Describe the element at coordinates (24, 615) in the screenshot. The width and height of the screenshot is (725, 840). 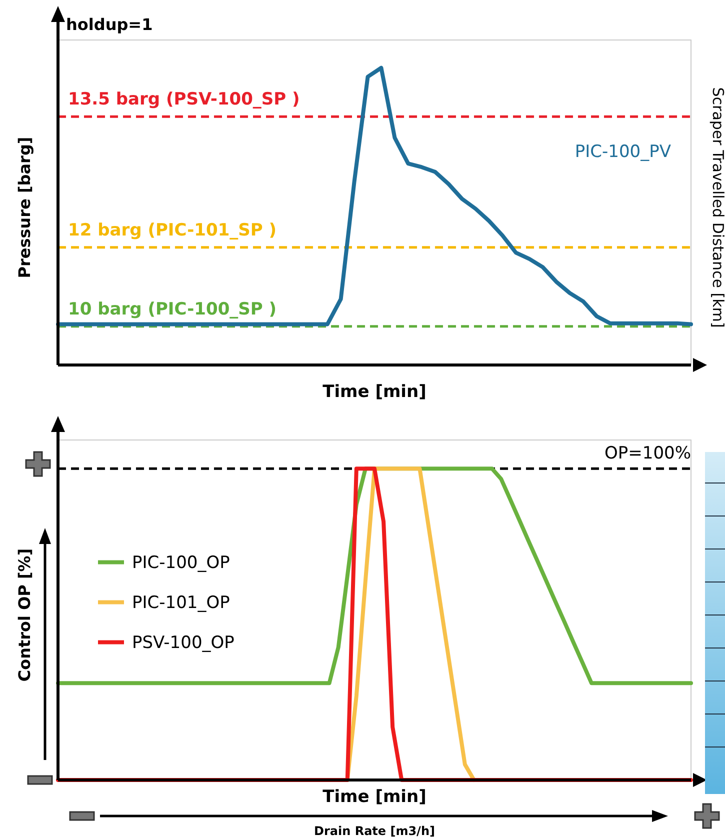
I see `y-axis-title: Control OP [%]` at that location.